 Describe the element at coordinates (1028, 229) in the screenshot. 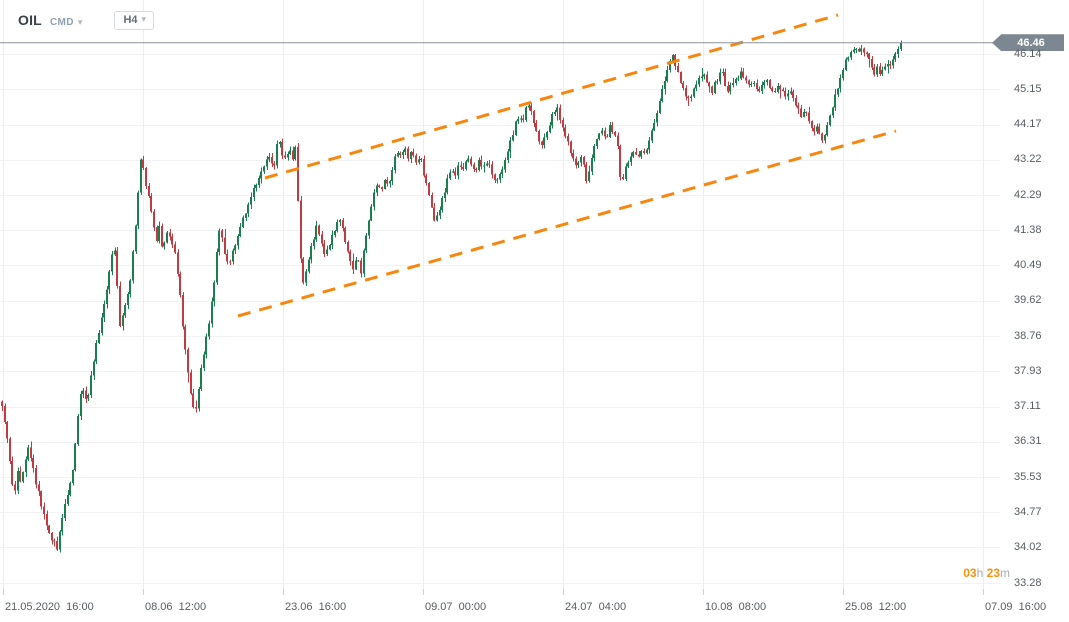

I see `price-axis-label: 41.38` at that location.